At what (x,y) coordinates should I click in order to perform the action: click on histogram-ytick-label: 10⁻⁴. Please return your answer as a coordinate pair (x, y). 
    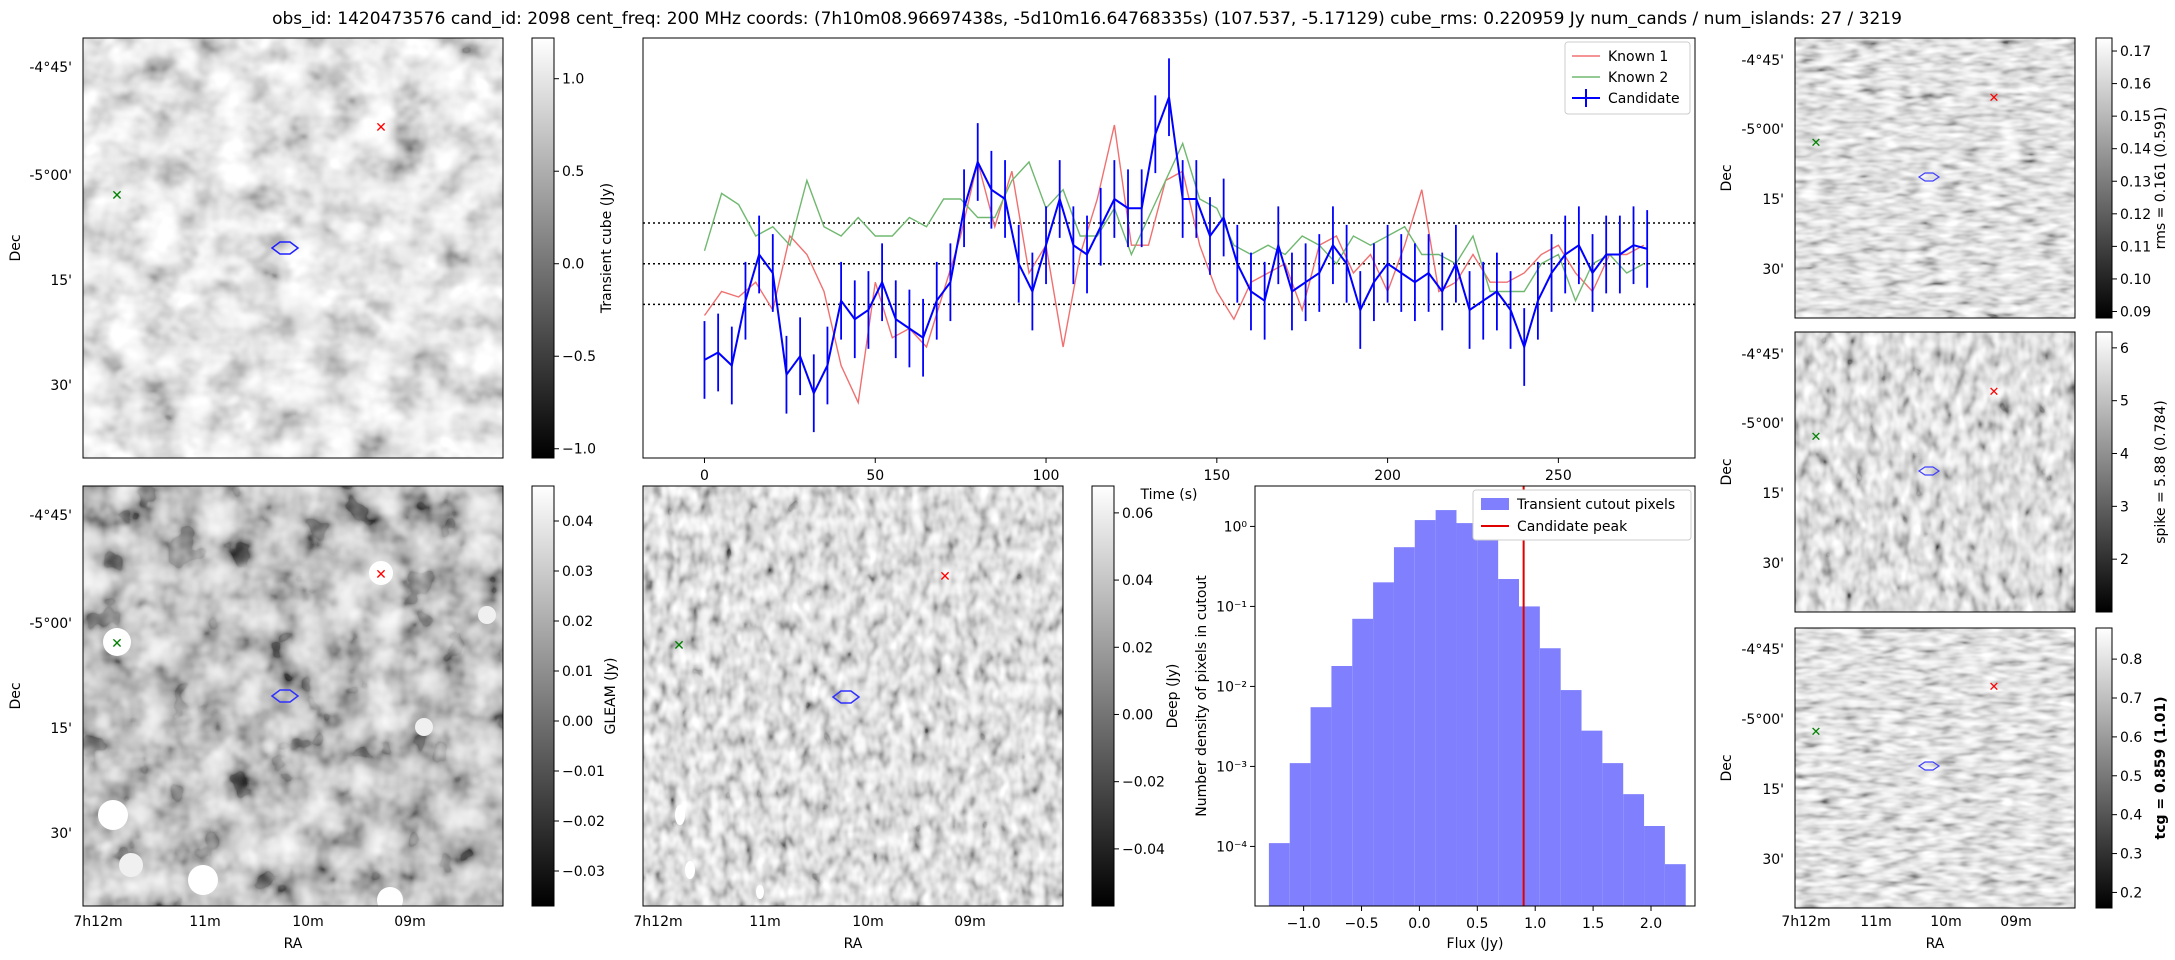
    Looking at the image, I should click on (1231, 847).